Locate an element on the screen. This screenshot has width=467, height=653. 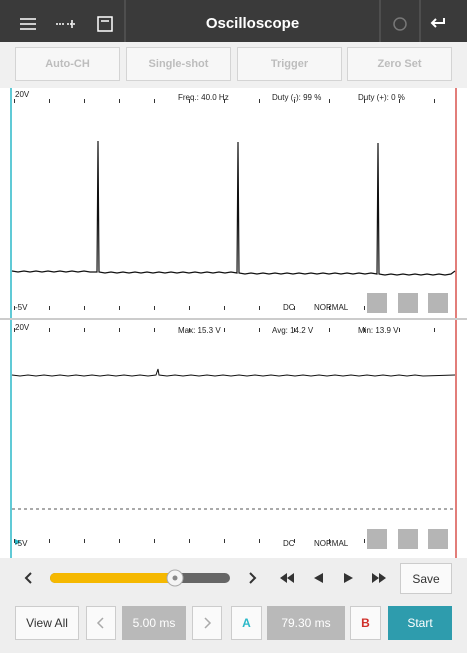
auto-ch-button: Auto-CH is located at coordinates (67, 64).